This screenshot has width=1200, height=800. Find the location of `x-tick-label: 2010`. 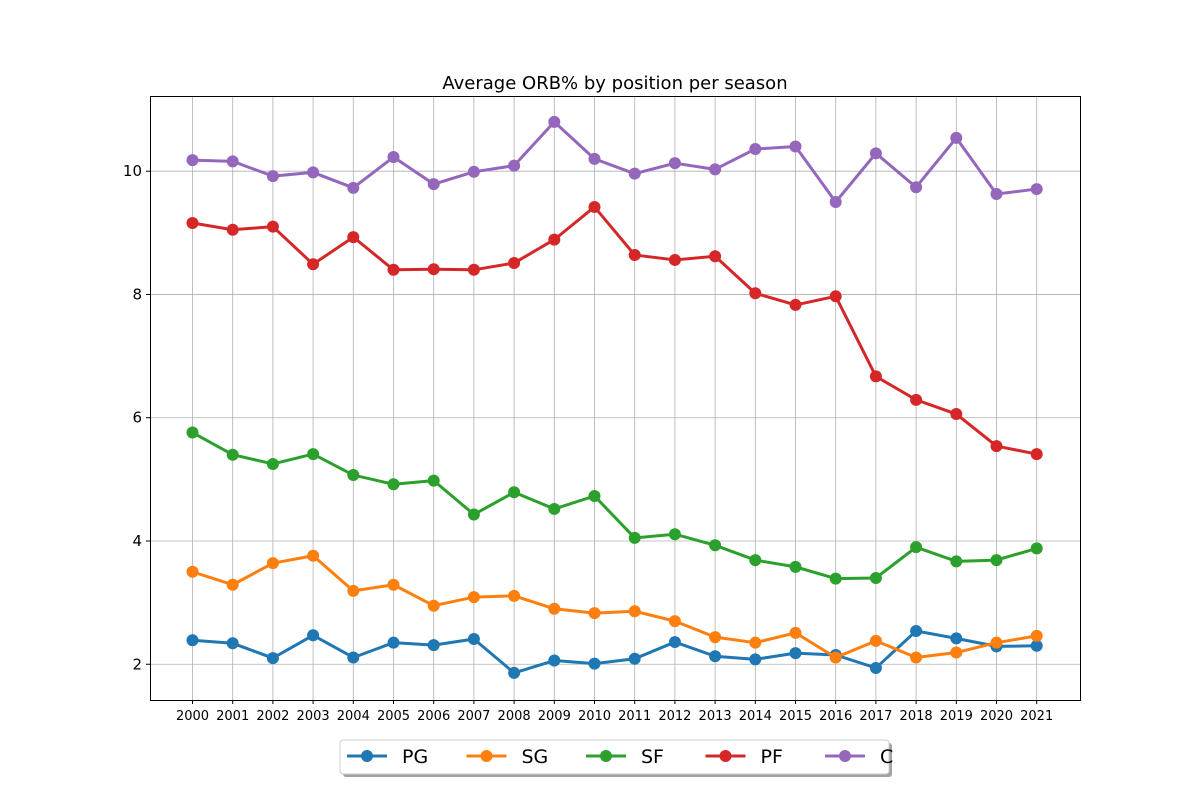

x-tick-label: 2010 is located at coordinates (594, 716).